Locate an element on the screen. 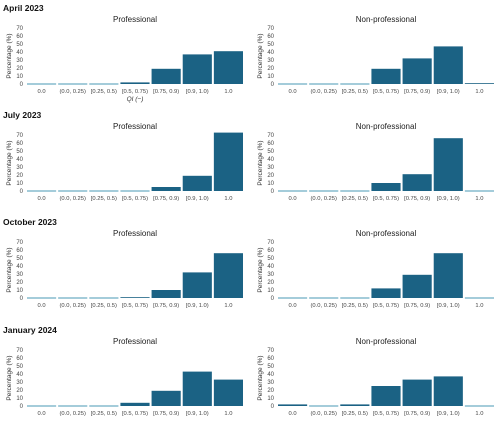  period-title: October 2023 is located at coordinates (30, 222).